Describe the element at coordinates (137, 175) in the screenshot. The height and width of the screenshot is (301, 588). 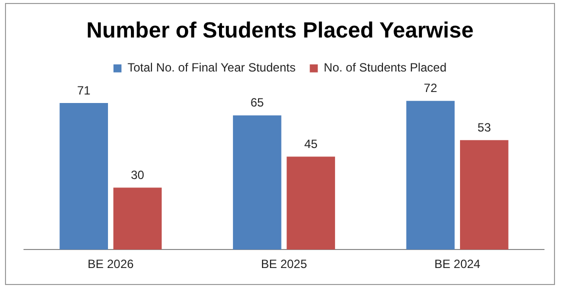
I see `data-label: 30` at that location.